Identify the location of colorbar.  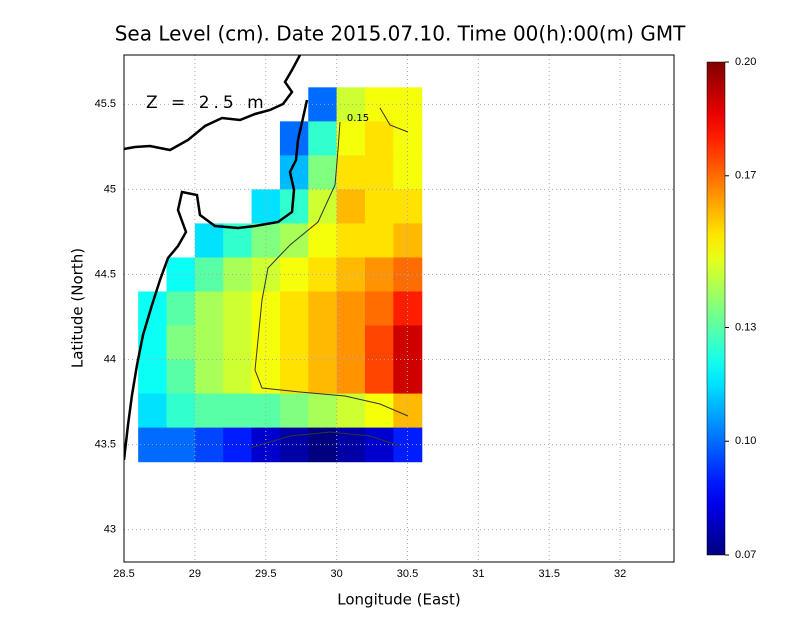
(716, 308).